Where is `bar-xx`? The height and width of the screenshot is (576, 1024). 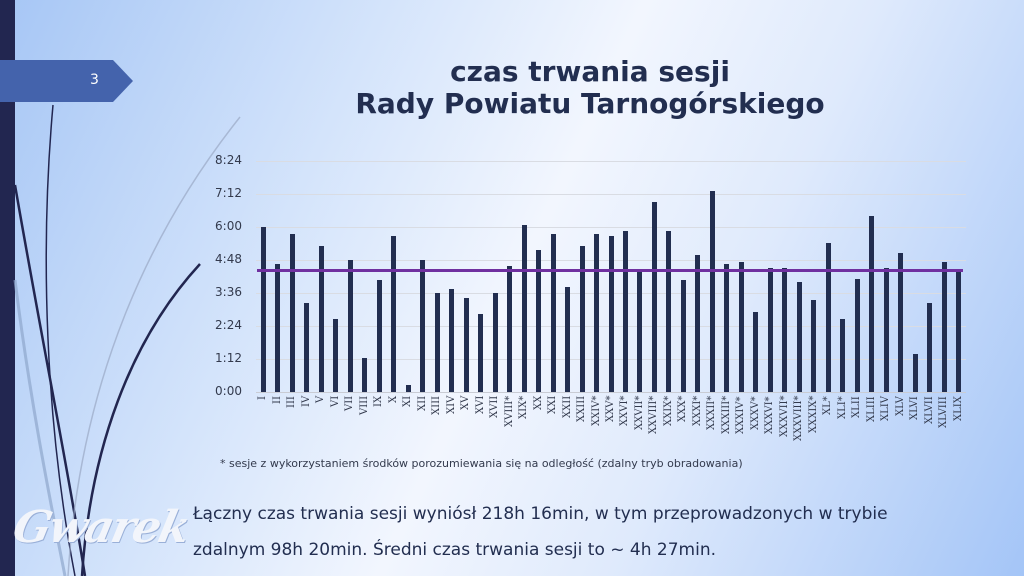
bar-xx is located at coordinates (539, 320).